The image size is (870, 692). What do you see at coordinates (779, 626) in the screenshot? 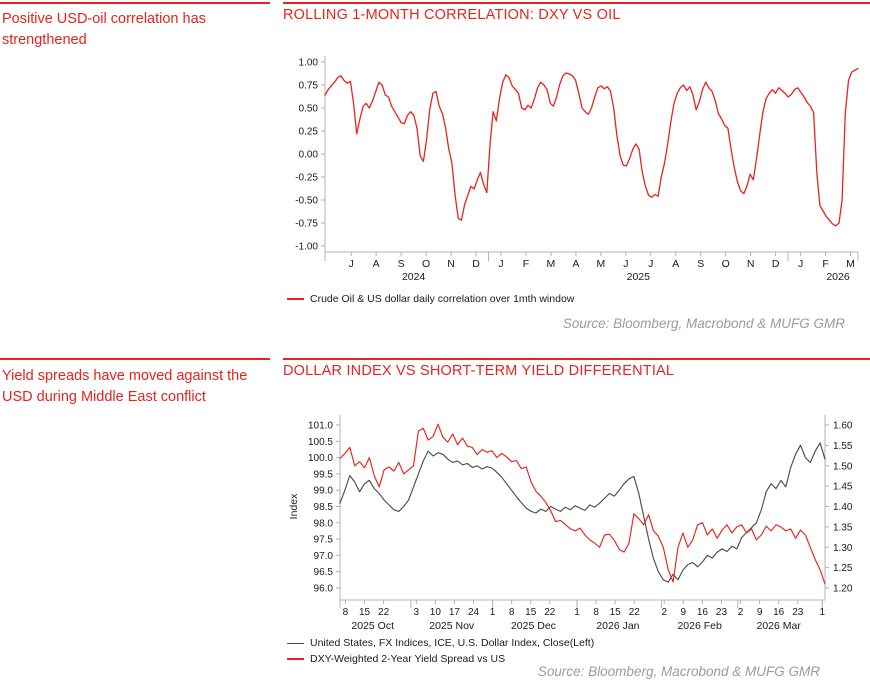
I see `svg-text: 2026 Mar` at bounding box center [779, 626].